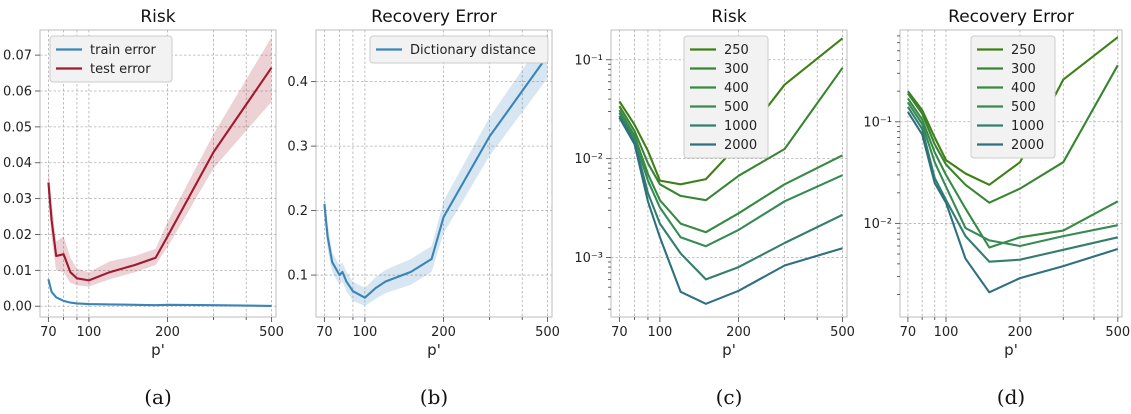 The width and height of the screenshot is (1131, 414). Describe the element at coordinates (1011, 397) in the screenshot. I see `panel-caption: (d)` at that location.